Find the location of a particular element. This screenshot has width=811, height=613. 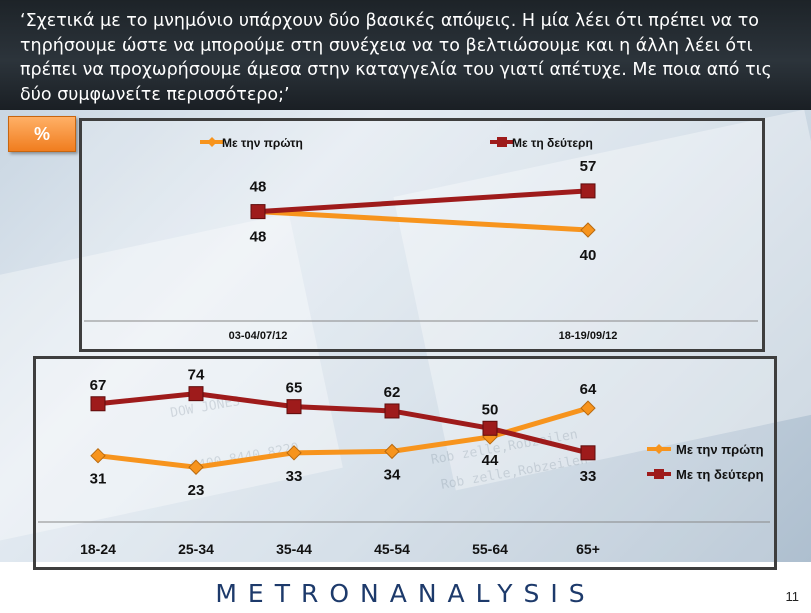

x-tick-label-1: 25-34 is located at coordinates (196, 549).